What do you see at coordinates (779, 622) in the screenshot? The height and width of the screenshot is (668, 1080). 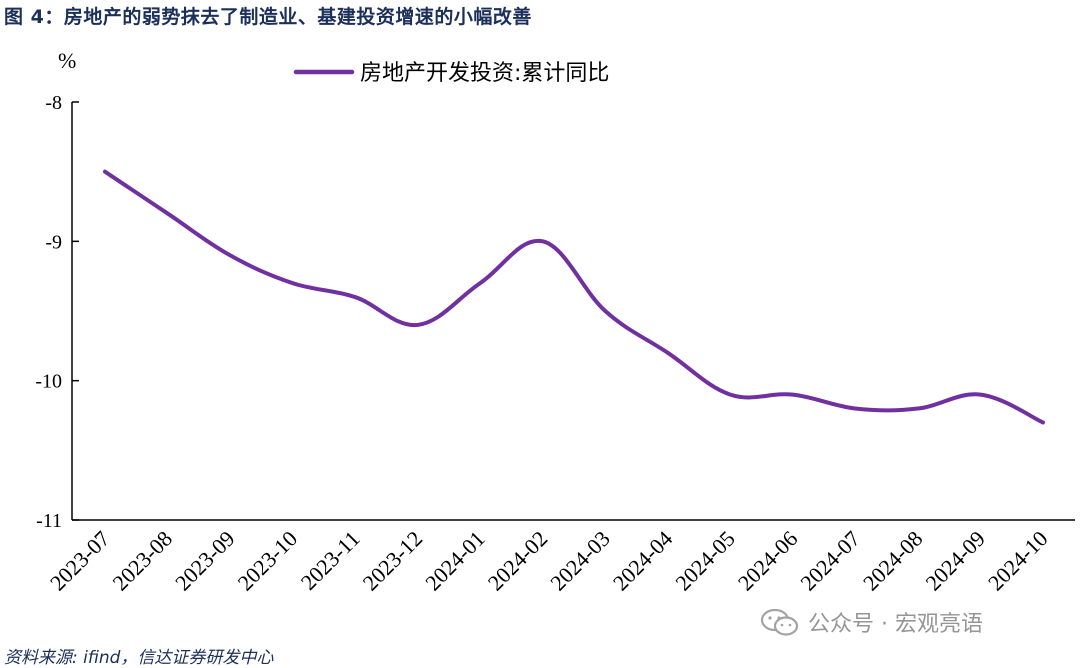 I see `wechat-icon` at bounding box center [779, 622].